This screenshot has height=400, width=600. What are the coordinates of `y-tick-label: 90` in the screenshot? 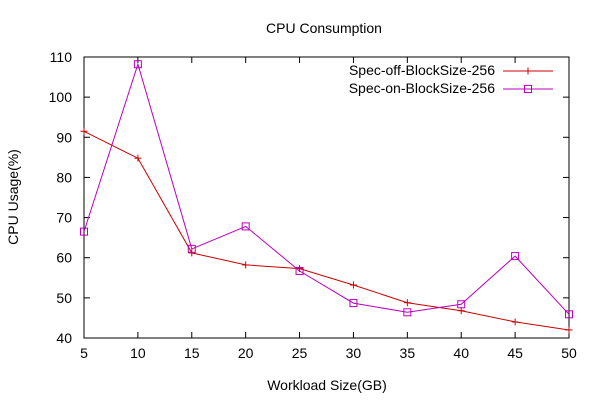 It's located at (64, 137).